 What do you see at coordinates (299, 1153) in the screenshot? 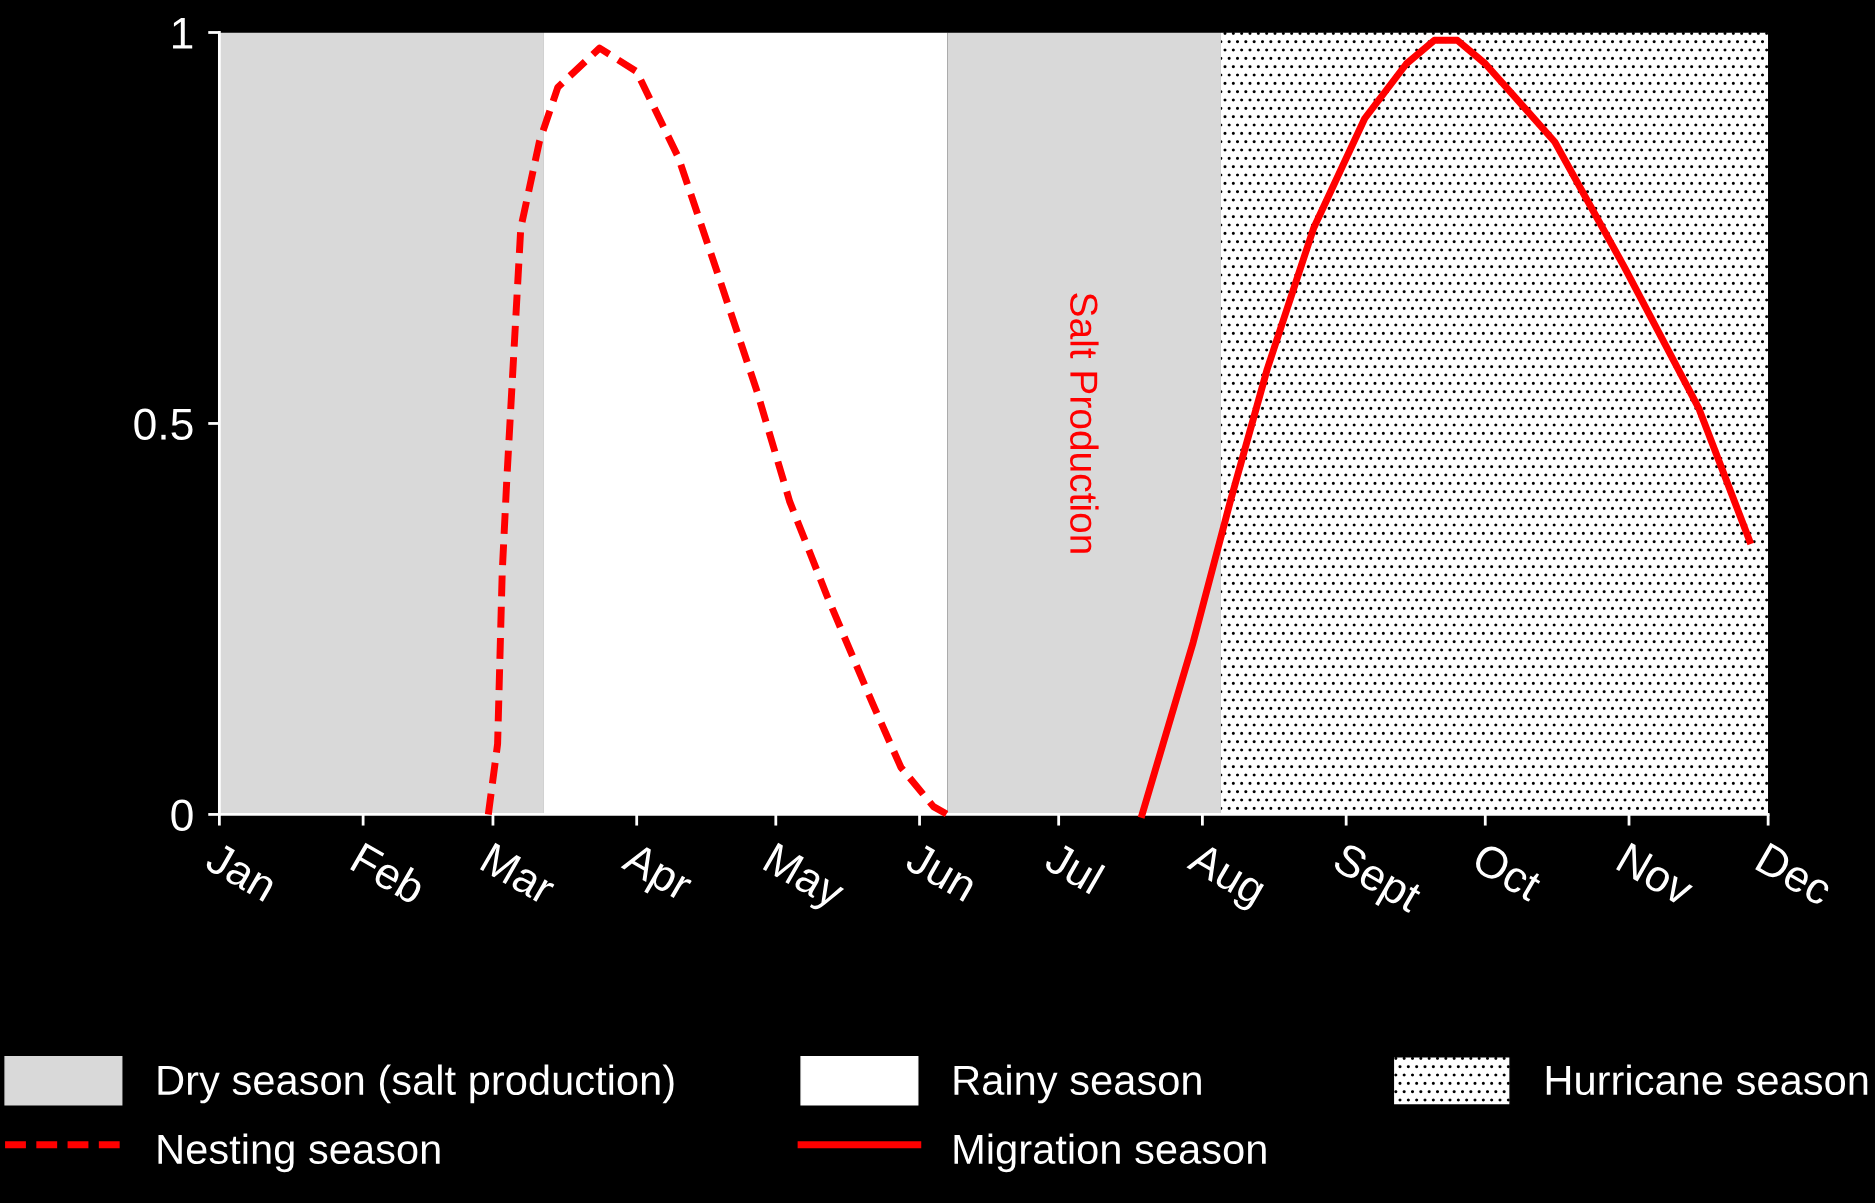
I see `legend-label: Nesting season` at bounding box center [299, 1153].